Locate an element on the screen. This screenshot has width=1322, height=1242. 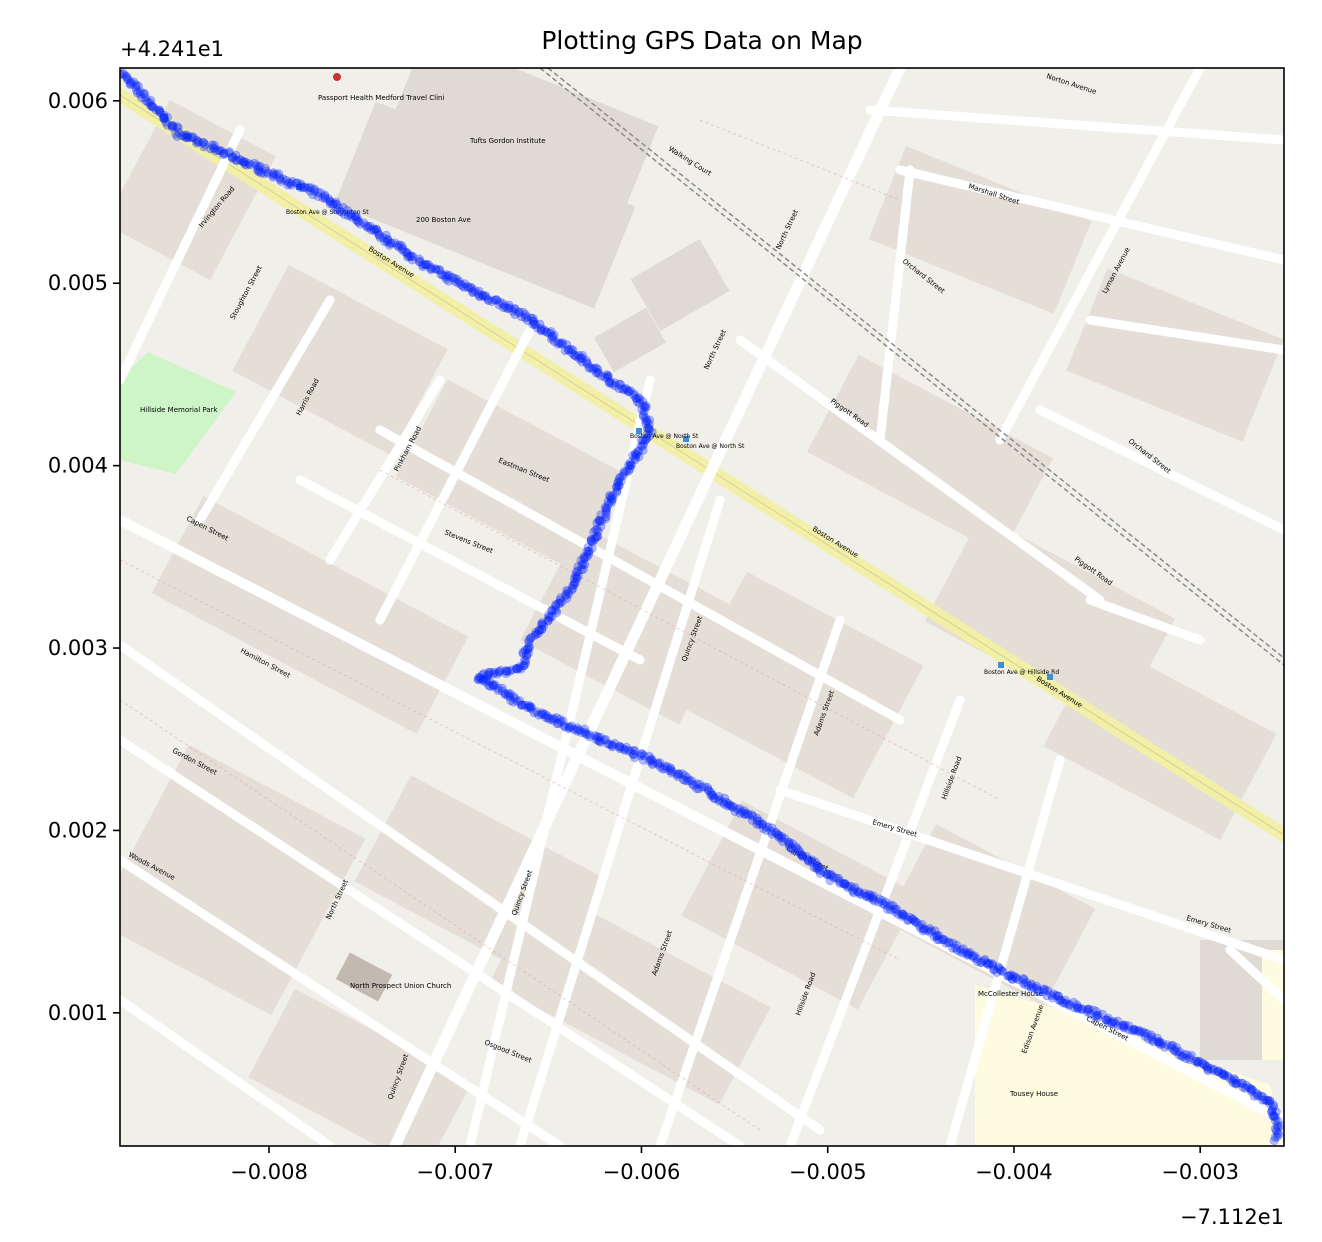
campus-area-east is located at coordinates (1273, 1005).